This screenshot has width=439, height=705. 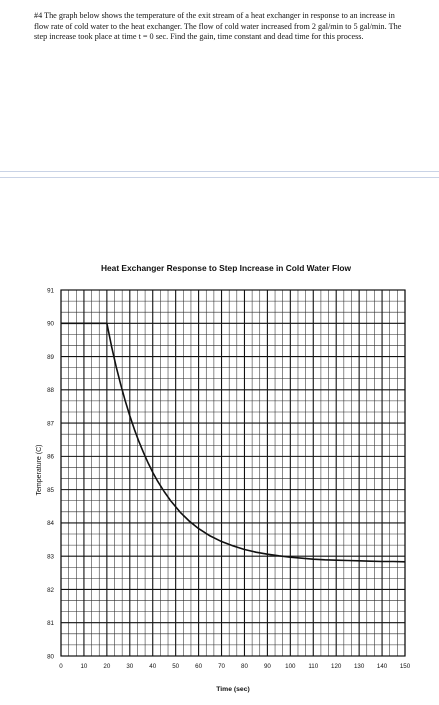 What do you see at coordinates (50, 556) in the screenshot?
I see `y-tick-label: 83` at bounding box center [50, 556].